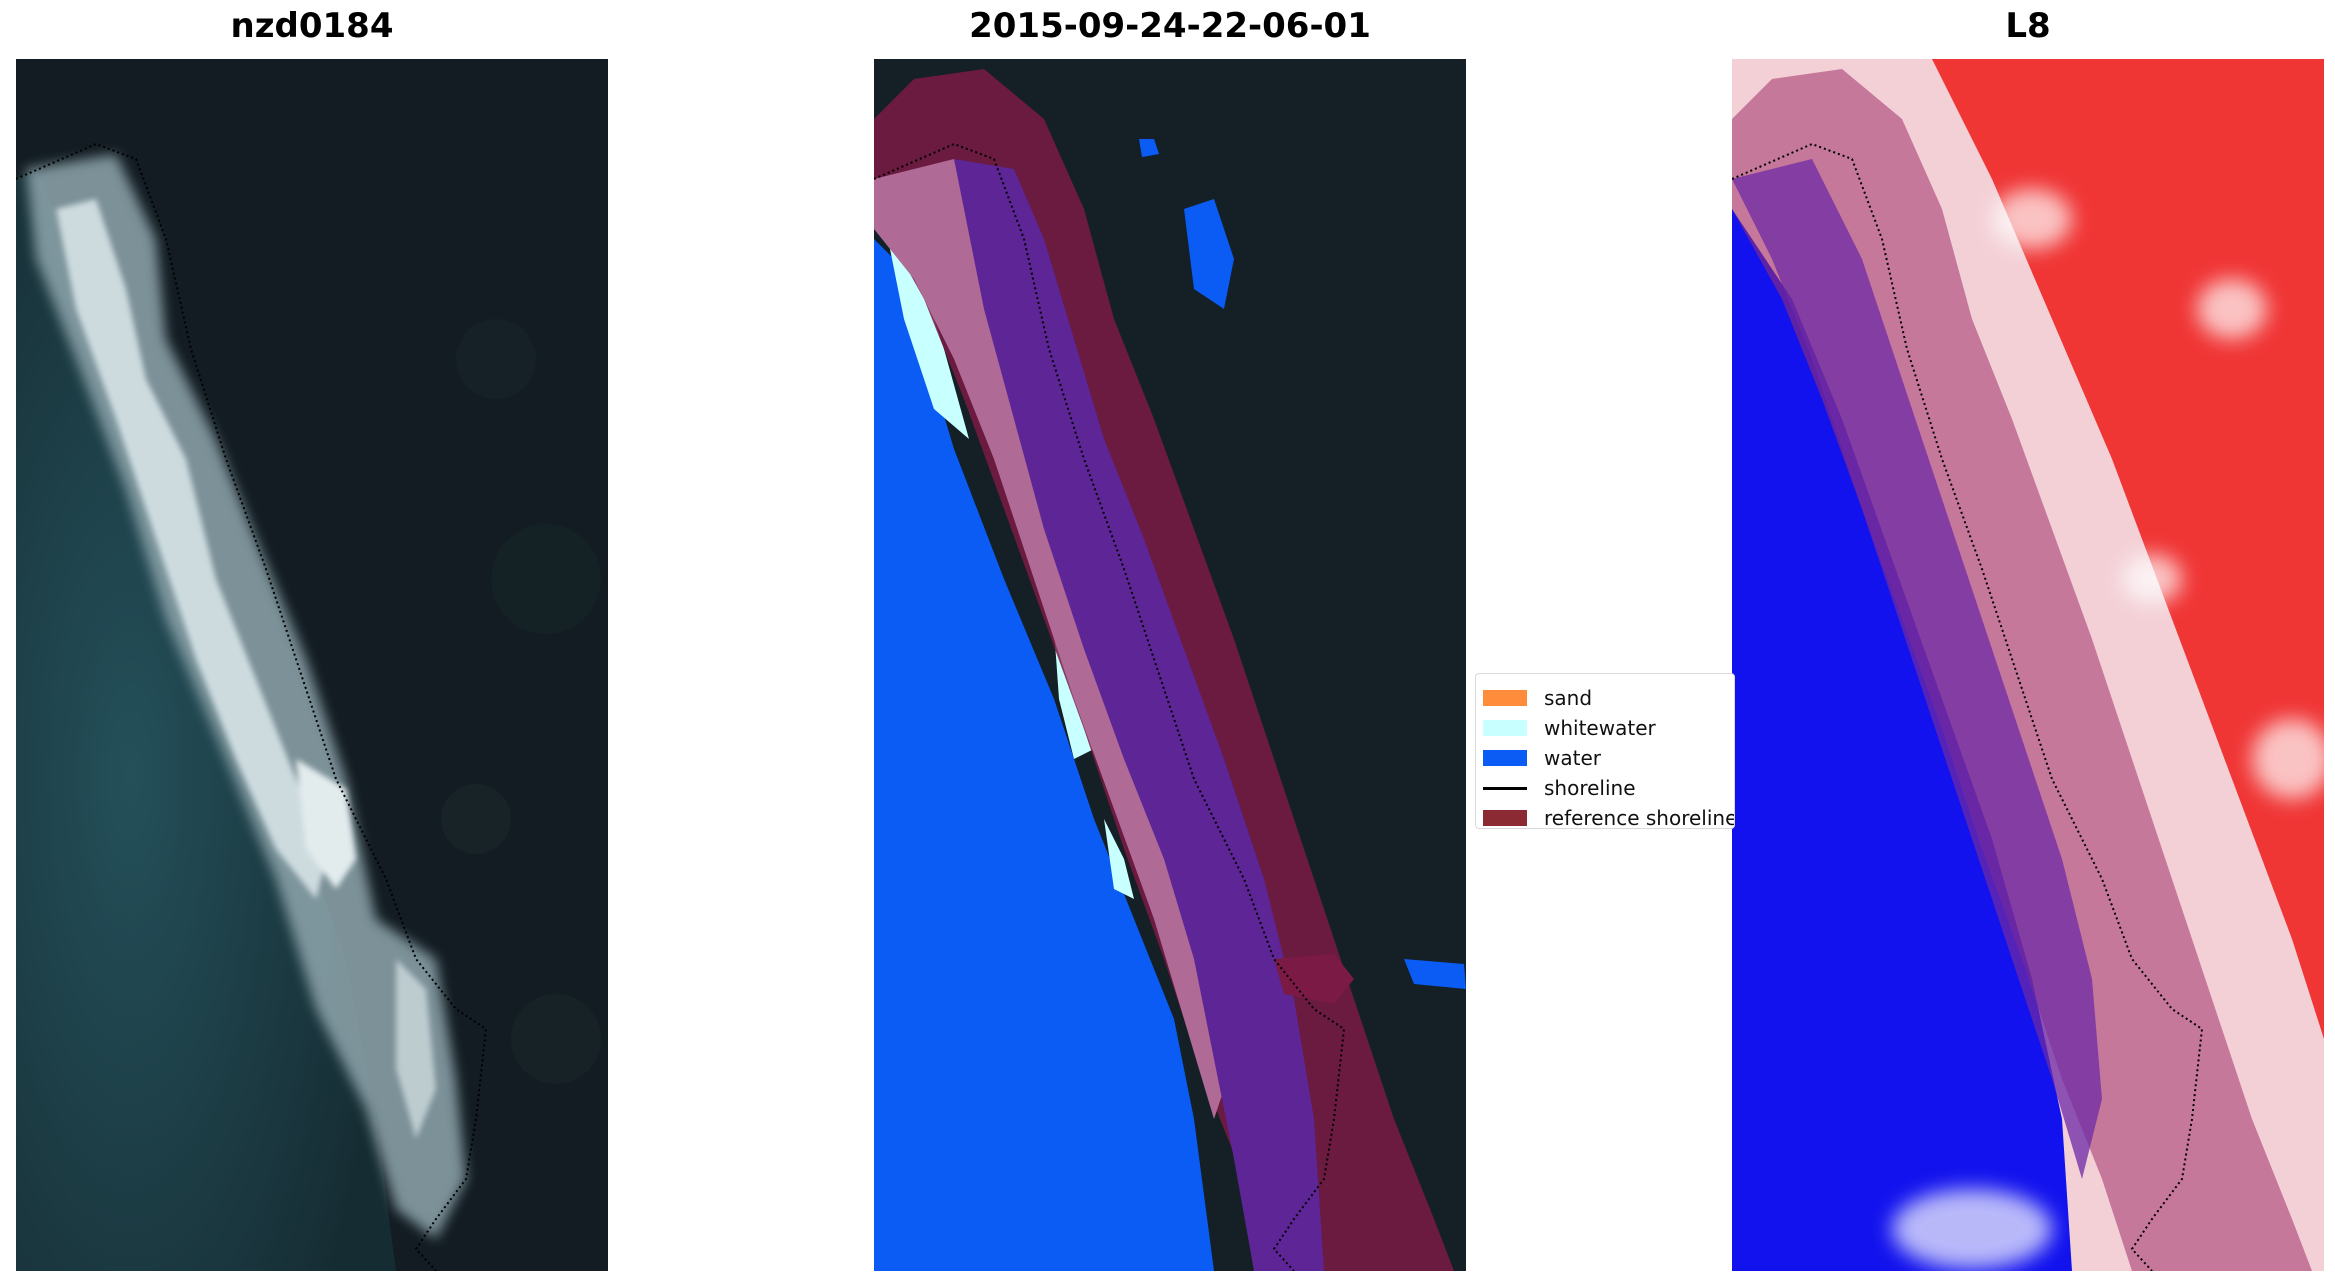 This screenshot has height=1283, width=2335. What do you see at coordinates (1590, 788) in the screenshot?
I see `legend-label-shoreline: shoreline` at bounding box center [1590, 788].